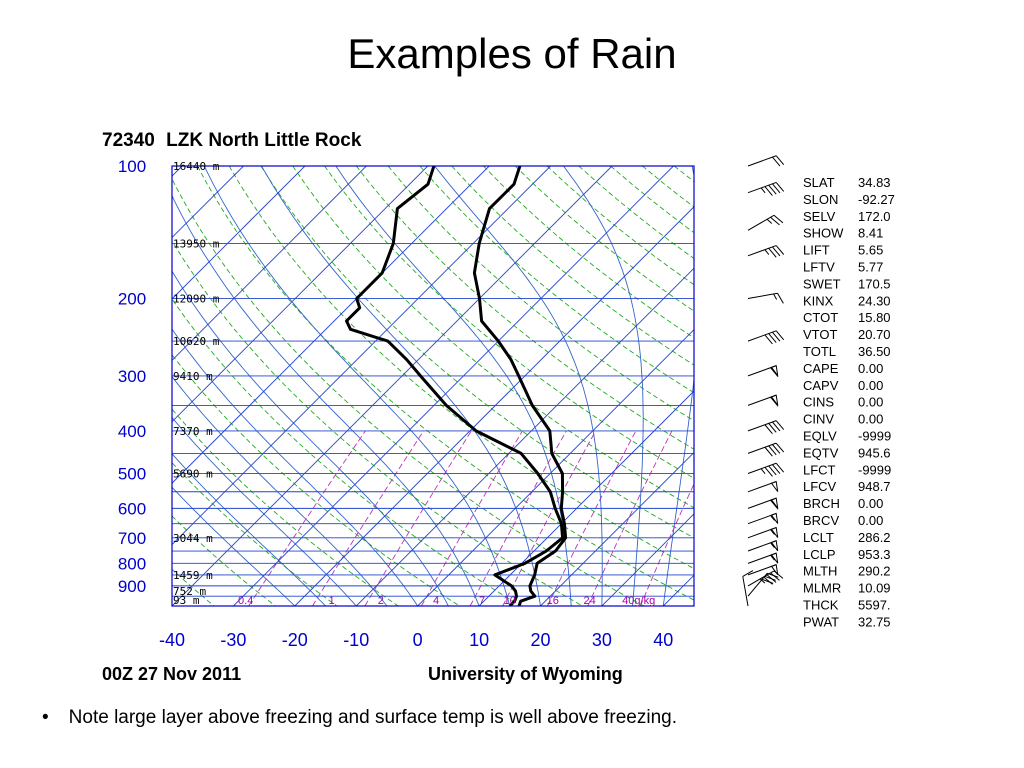 This screenshot has height=768, width=1024. Describe the element at coordinates (663, 640) in the screenshot. I see `temperature-tick-label: 40` at that location.